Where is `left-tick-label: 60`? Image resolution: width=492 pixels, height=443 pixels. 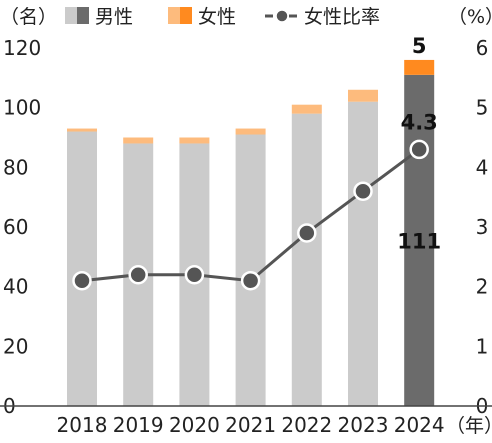 left-tick-label: 60 is located at coordinates (15, 227).